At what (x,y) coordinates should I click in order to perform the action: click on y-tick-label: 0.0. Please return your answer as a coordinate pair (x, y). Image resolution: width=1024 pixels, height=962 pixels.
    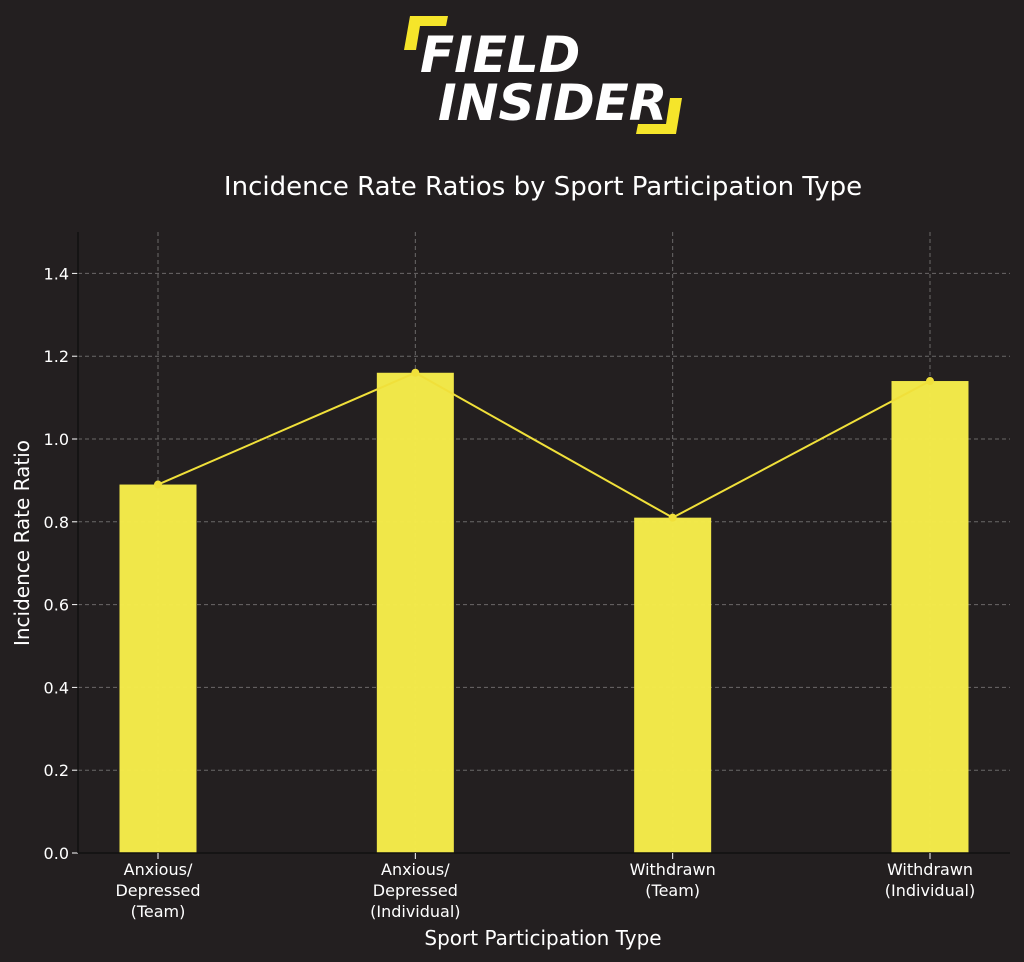
    Looking at the image, I should click on (56, 853).